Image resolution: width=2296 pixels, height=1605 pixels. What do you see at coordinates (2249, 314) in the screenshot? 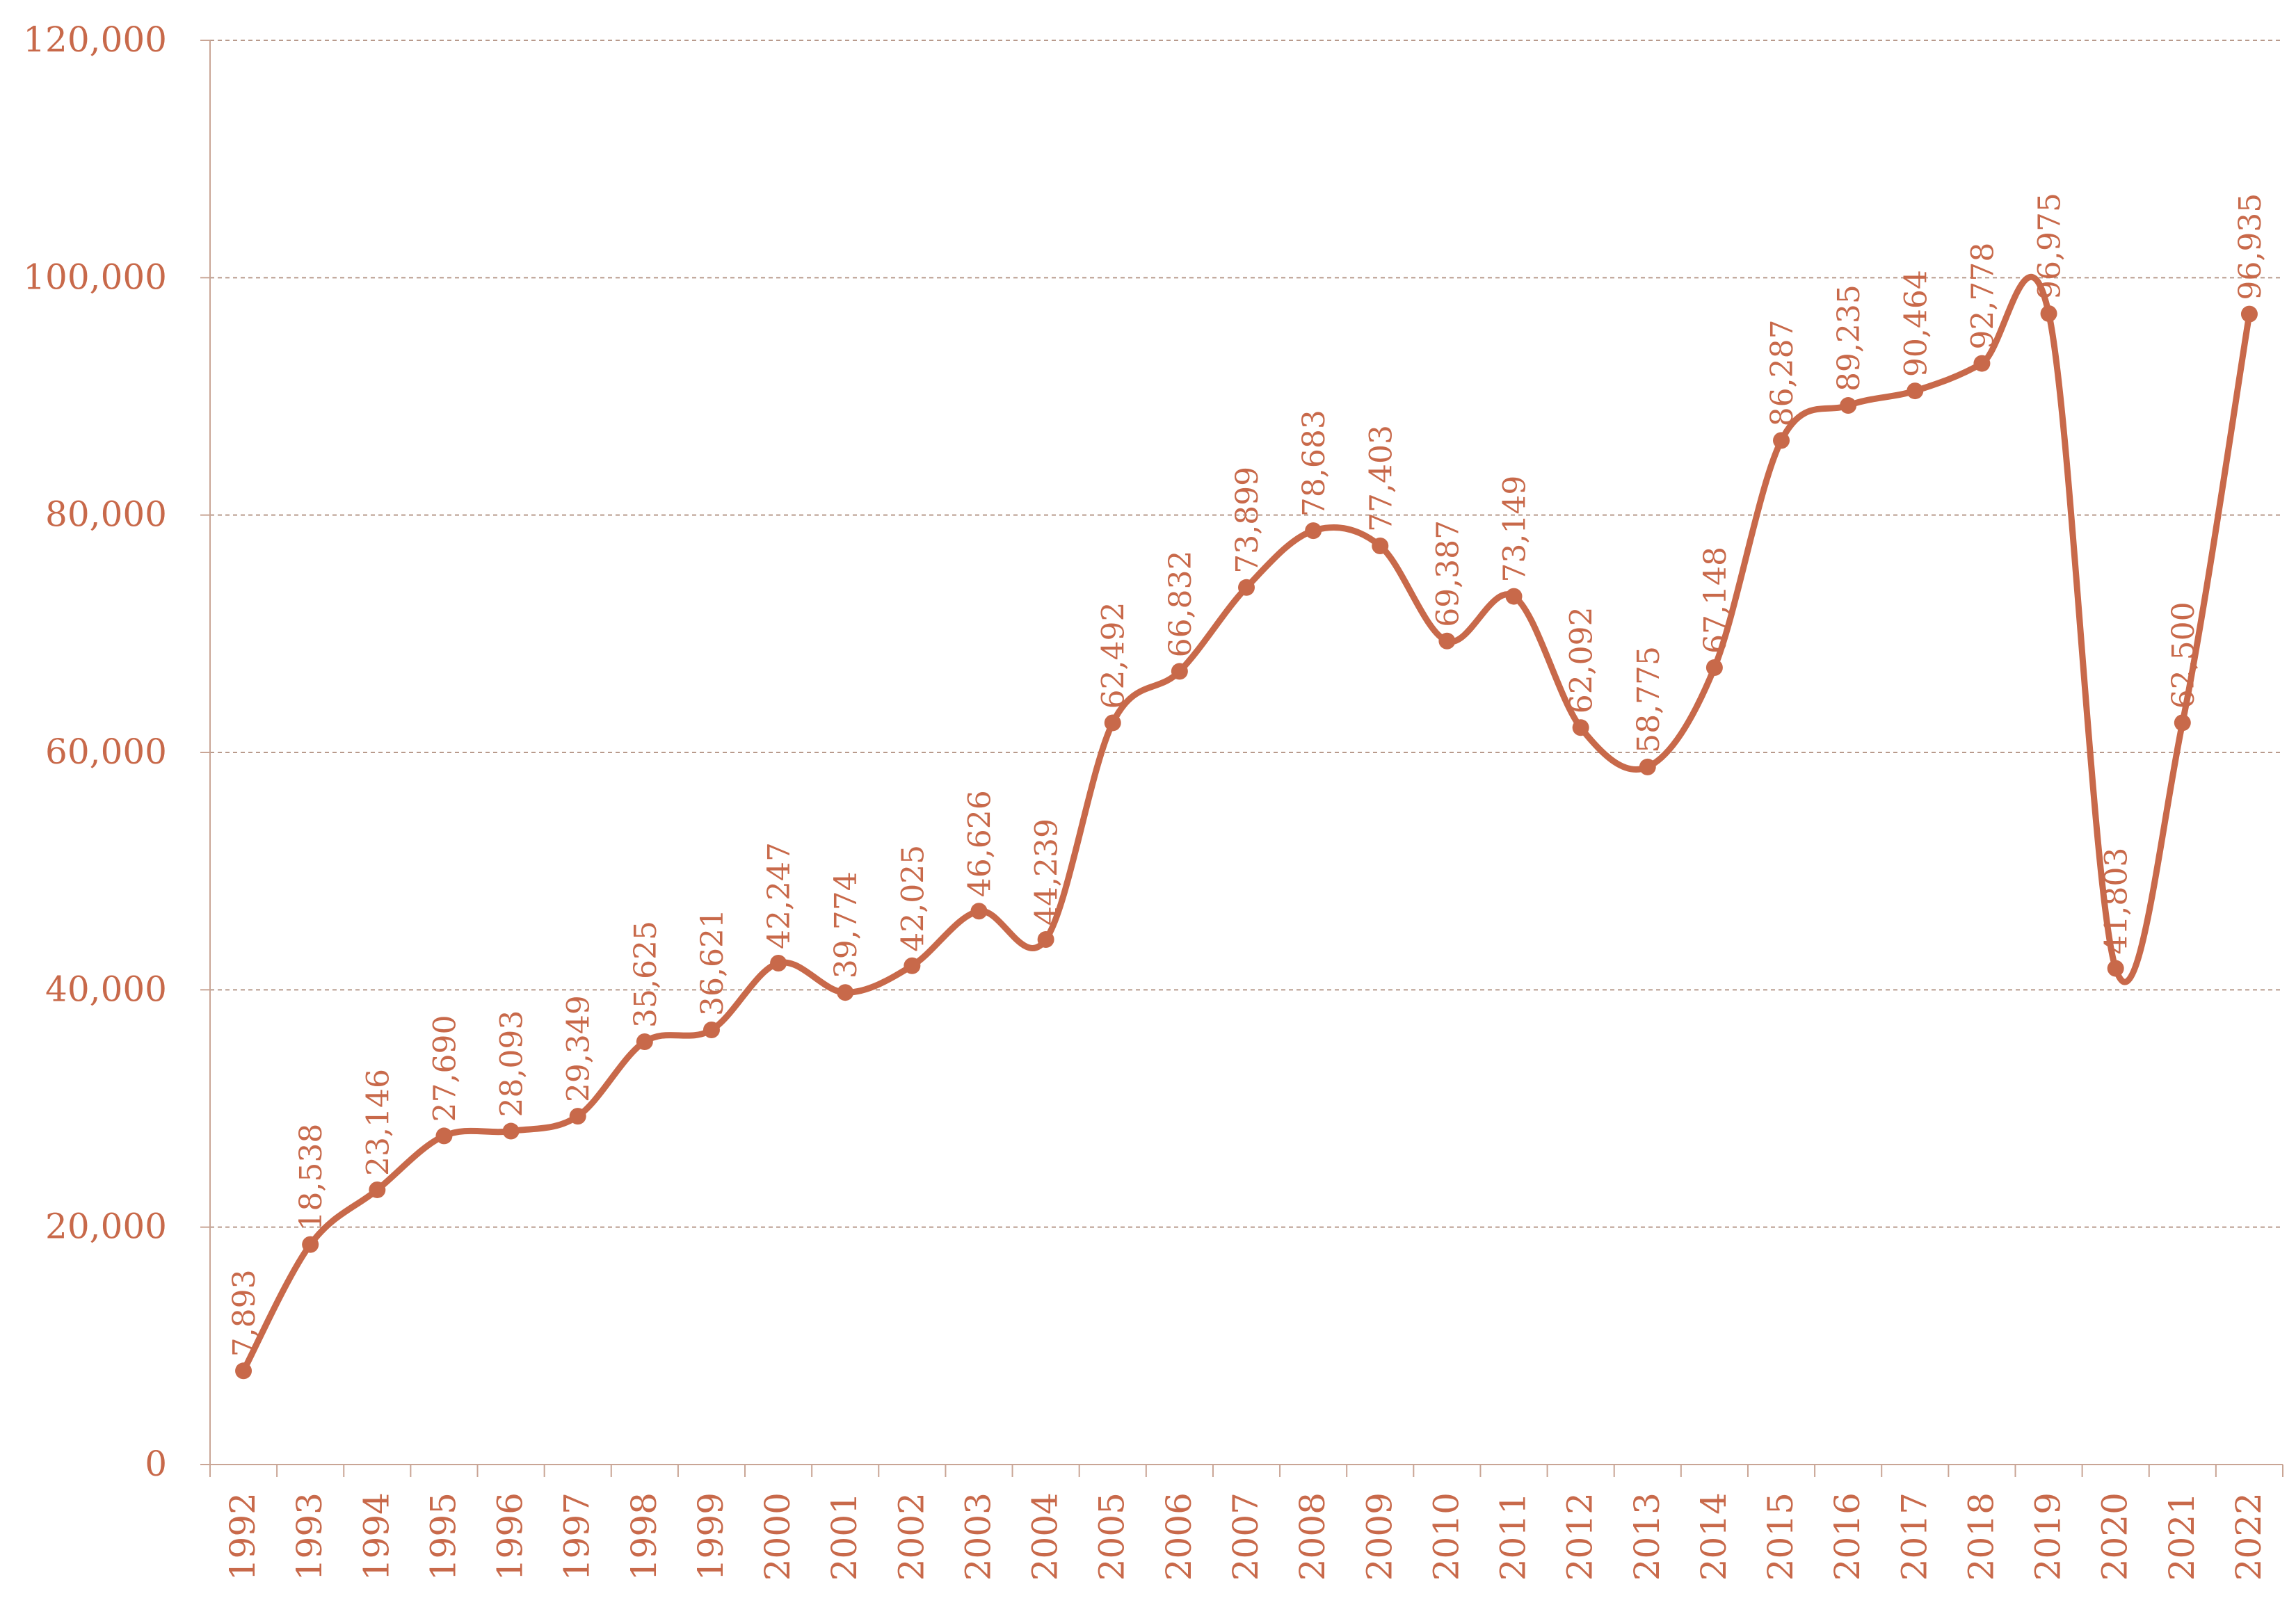
I see `data-point-2022` at bounding box center [2249, 314].